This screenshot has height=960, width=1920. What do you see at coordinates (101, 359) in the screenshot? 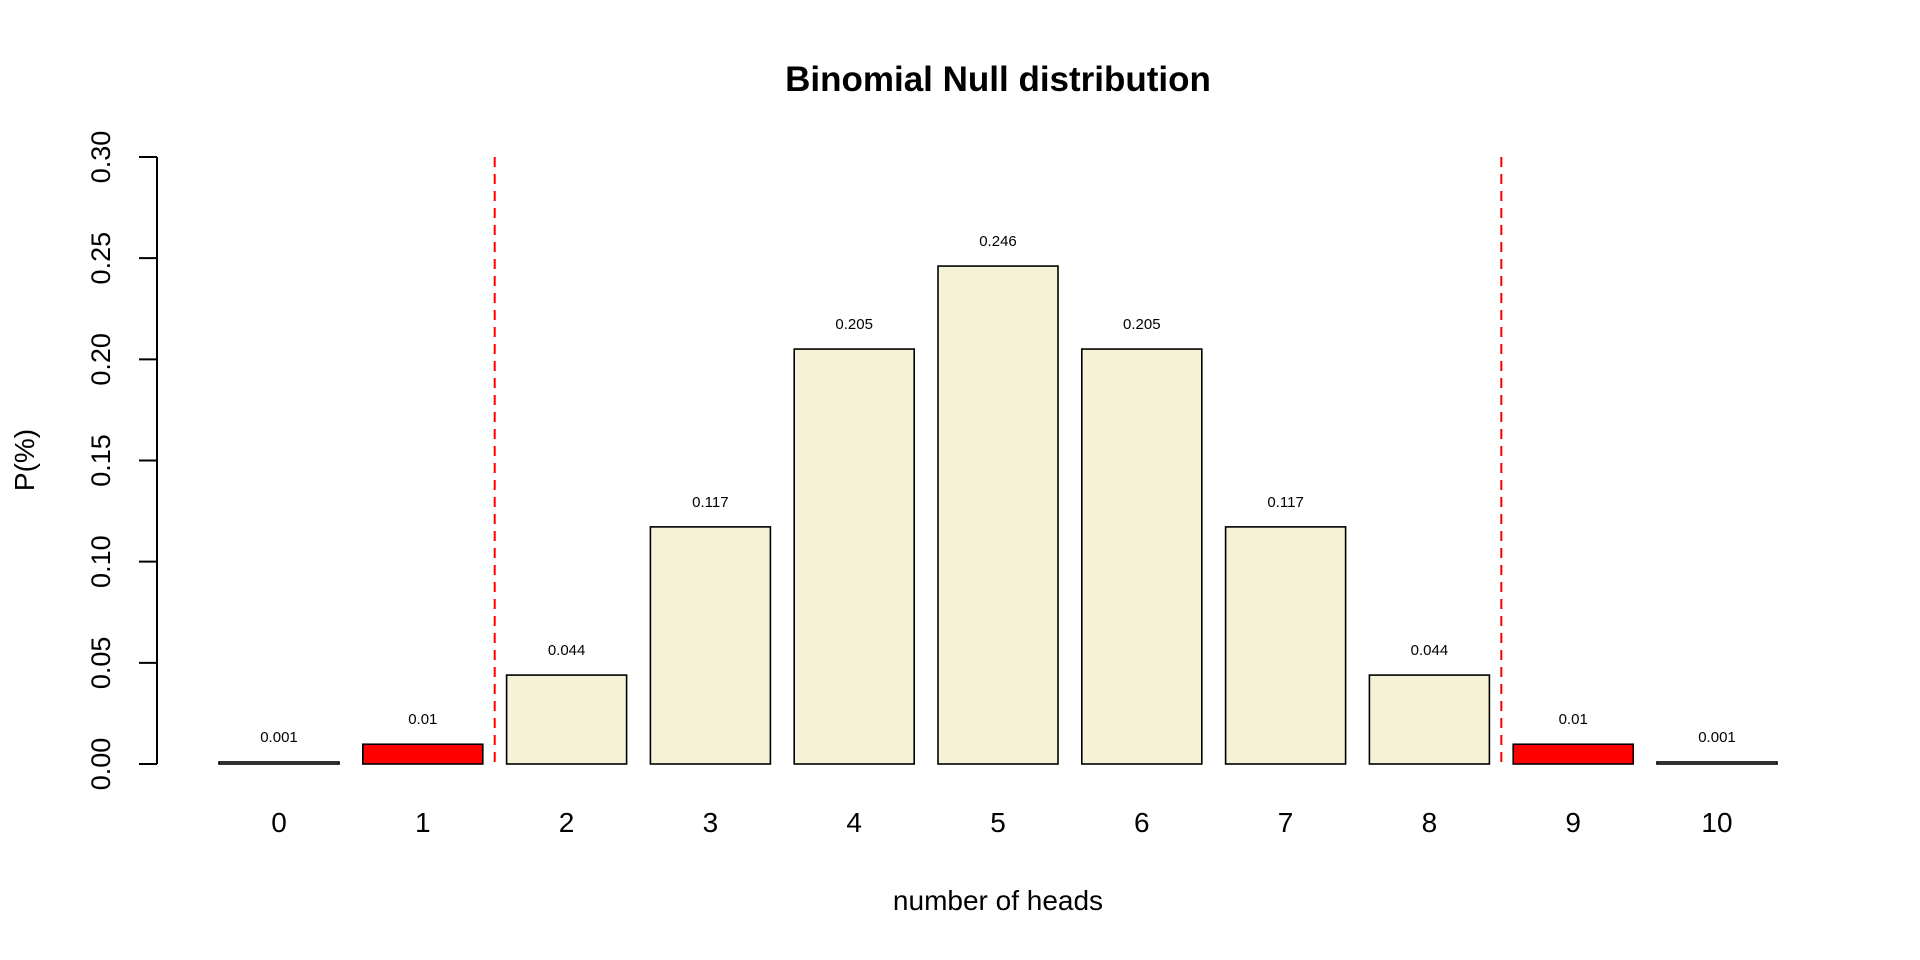
I see `y-tick-label: 0.20` at bounding box center [101, 359].